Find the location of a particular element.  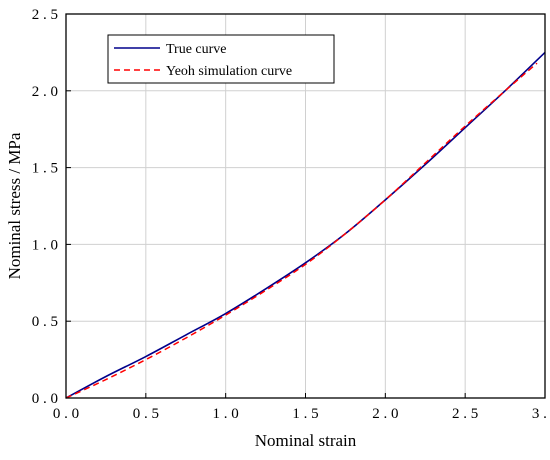

y-tick-label: 2 . 0 is located at coordinates (45, 92).